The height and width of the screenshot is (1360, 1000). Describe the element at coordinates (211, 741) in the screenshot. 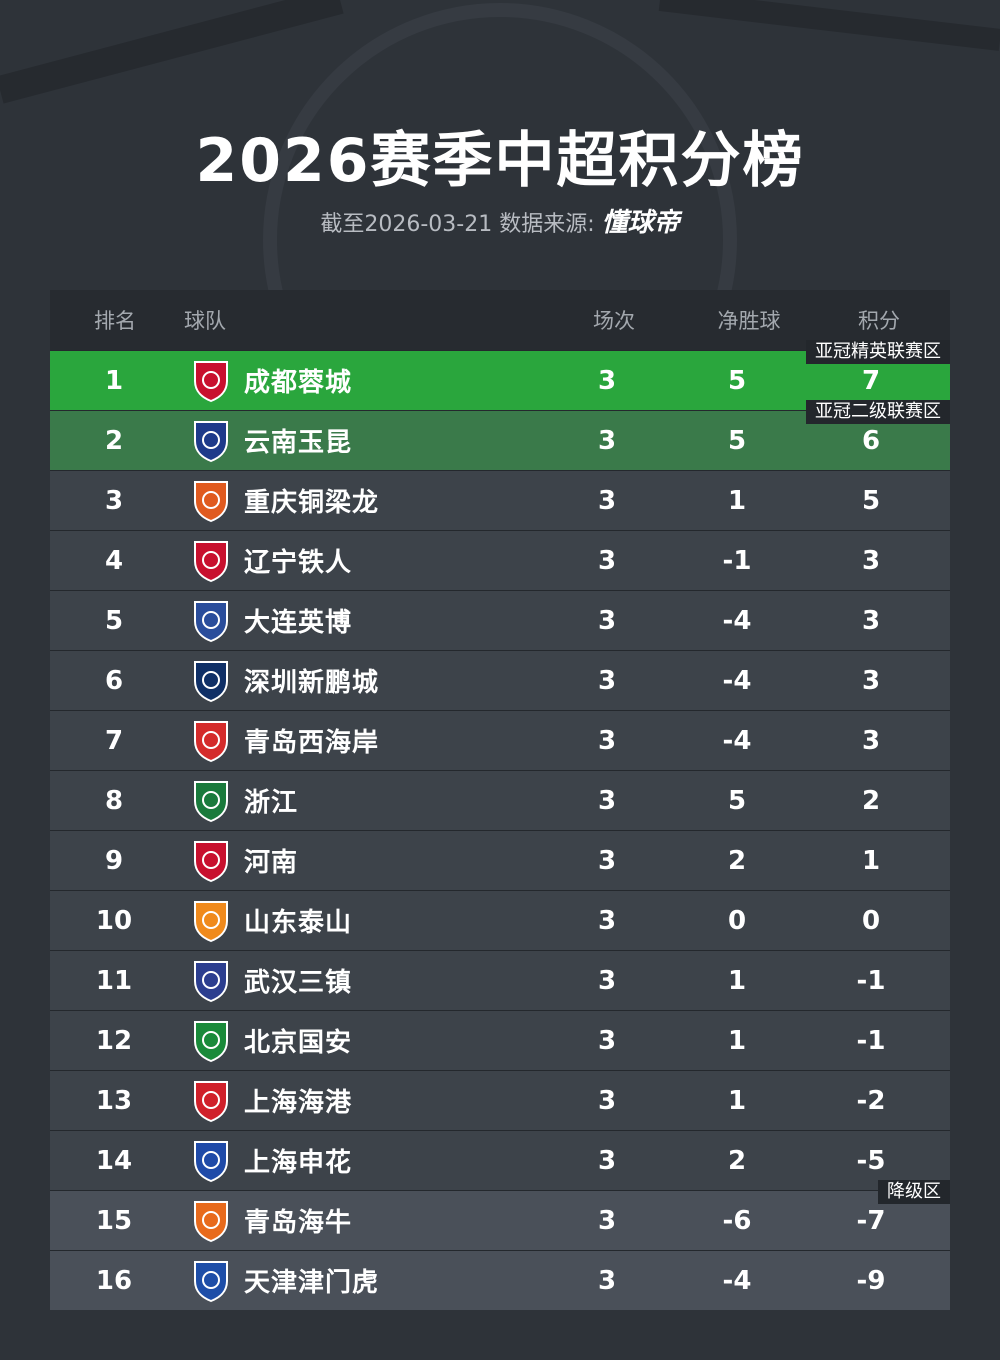

I see `qingdao-xihaian-crest-icon` at that location.